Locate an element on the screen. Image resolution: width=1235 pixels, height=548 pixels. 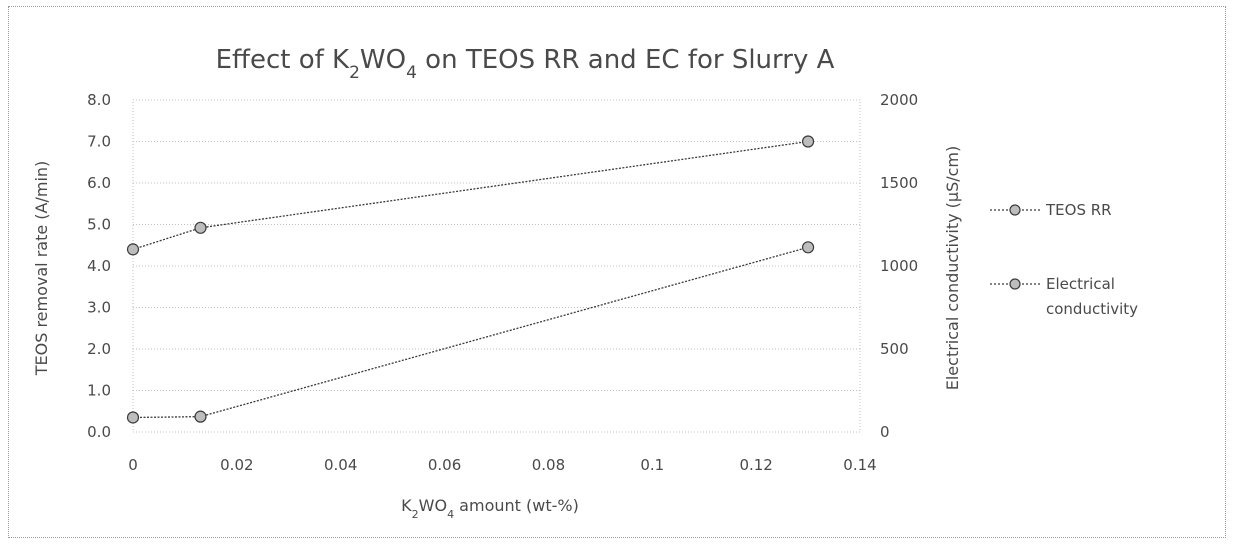
x-tick-label: 0.08 is located at coordinates (548, 465).